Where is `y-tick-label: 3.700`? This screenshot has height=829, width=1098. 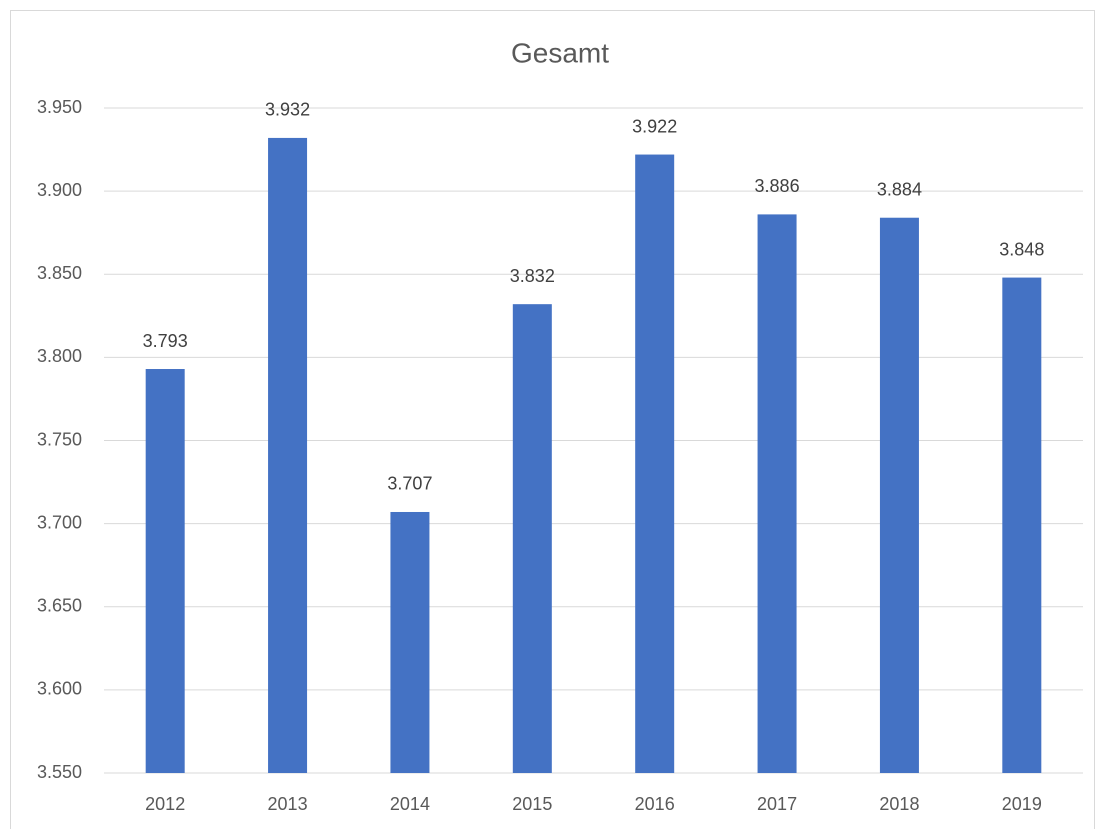 y-tick-label: 3.700 is located at coordinates (59, 522).